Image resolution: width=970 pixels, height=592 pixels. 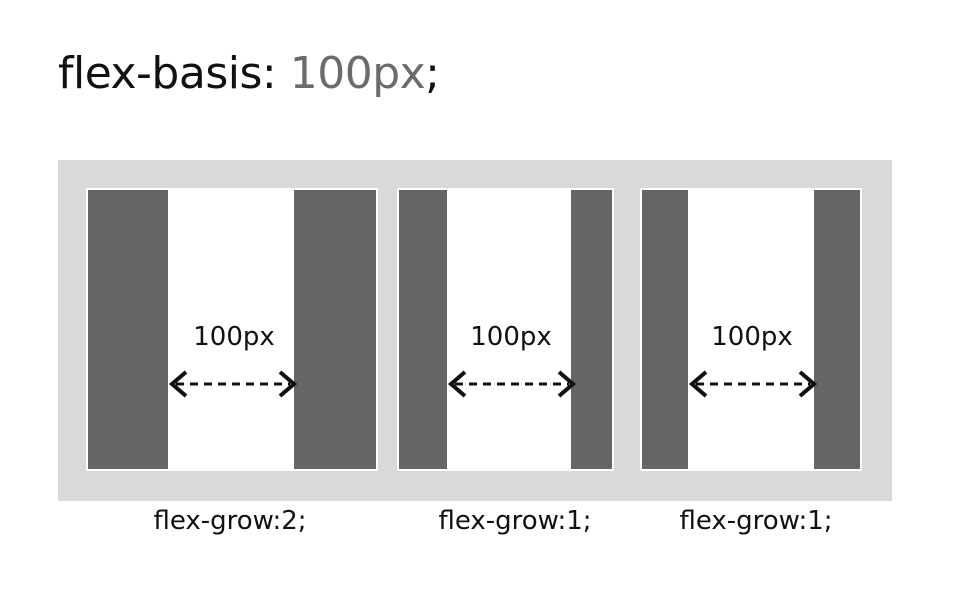 I want to click on flex-item-1-double-arrow-icon, so click(x=233, y=384).